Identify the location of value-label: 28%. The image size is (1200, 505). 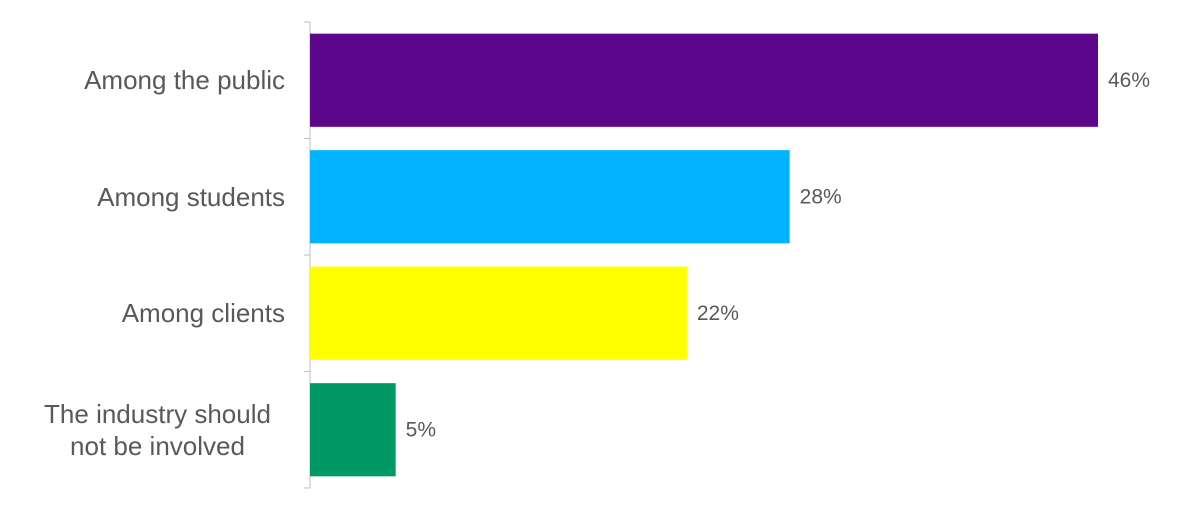
(821, 196).